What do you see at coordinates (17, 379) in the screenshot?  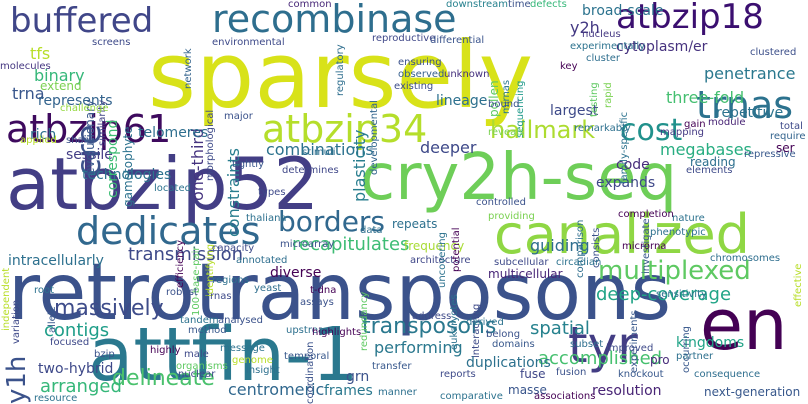 I see `word-y1h: y1h` at bounding box center [17, 379].